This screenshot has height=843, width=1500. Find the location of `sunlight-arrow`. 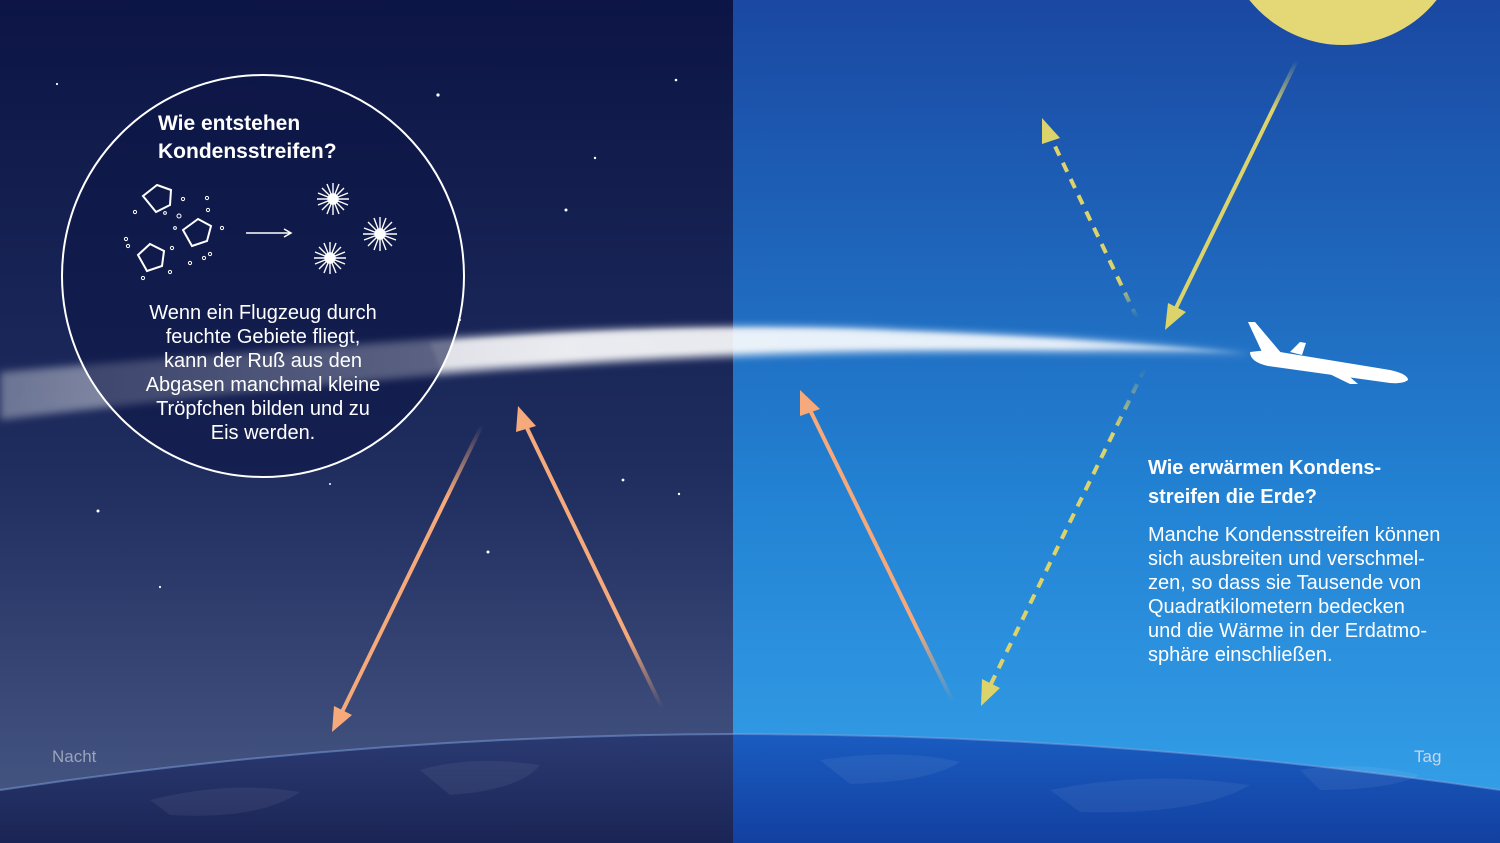

sunlight-arrow is located at coordinates (1232, 194).